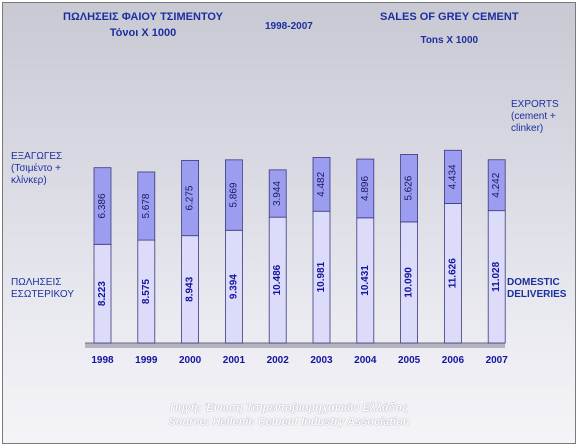 This screenshot has height=446, width=578. I want to click on value-label-domestic-1998: 8.223, so click(102, 293).